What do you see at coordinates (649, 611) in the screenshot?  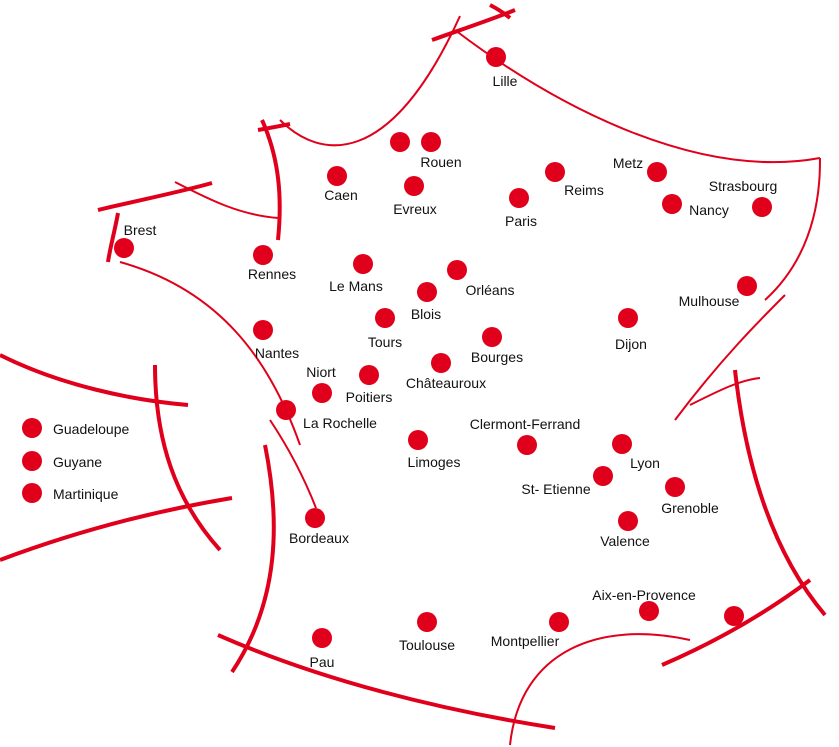 I see `city-dot-aix-en-provence` at bounding box center [649, 611].